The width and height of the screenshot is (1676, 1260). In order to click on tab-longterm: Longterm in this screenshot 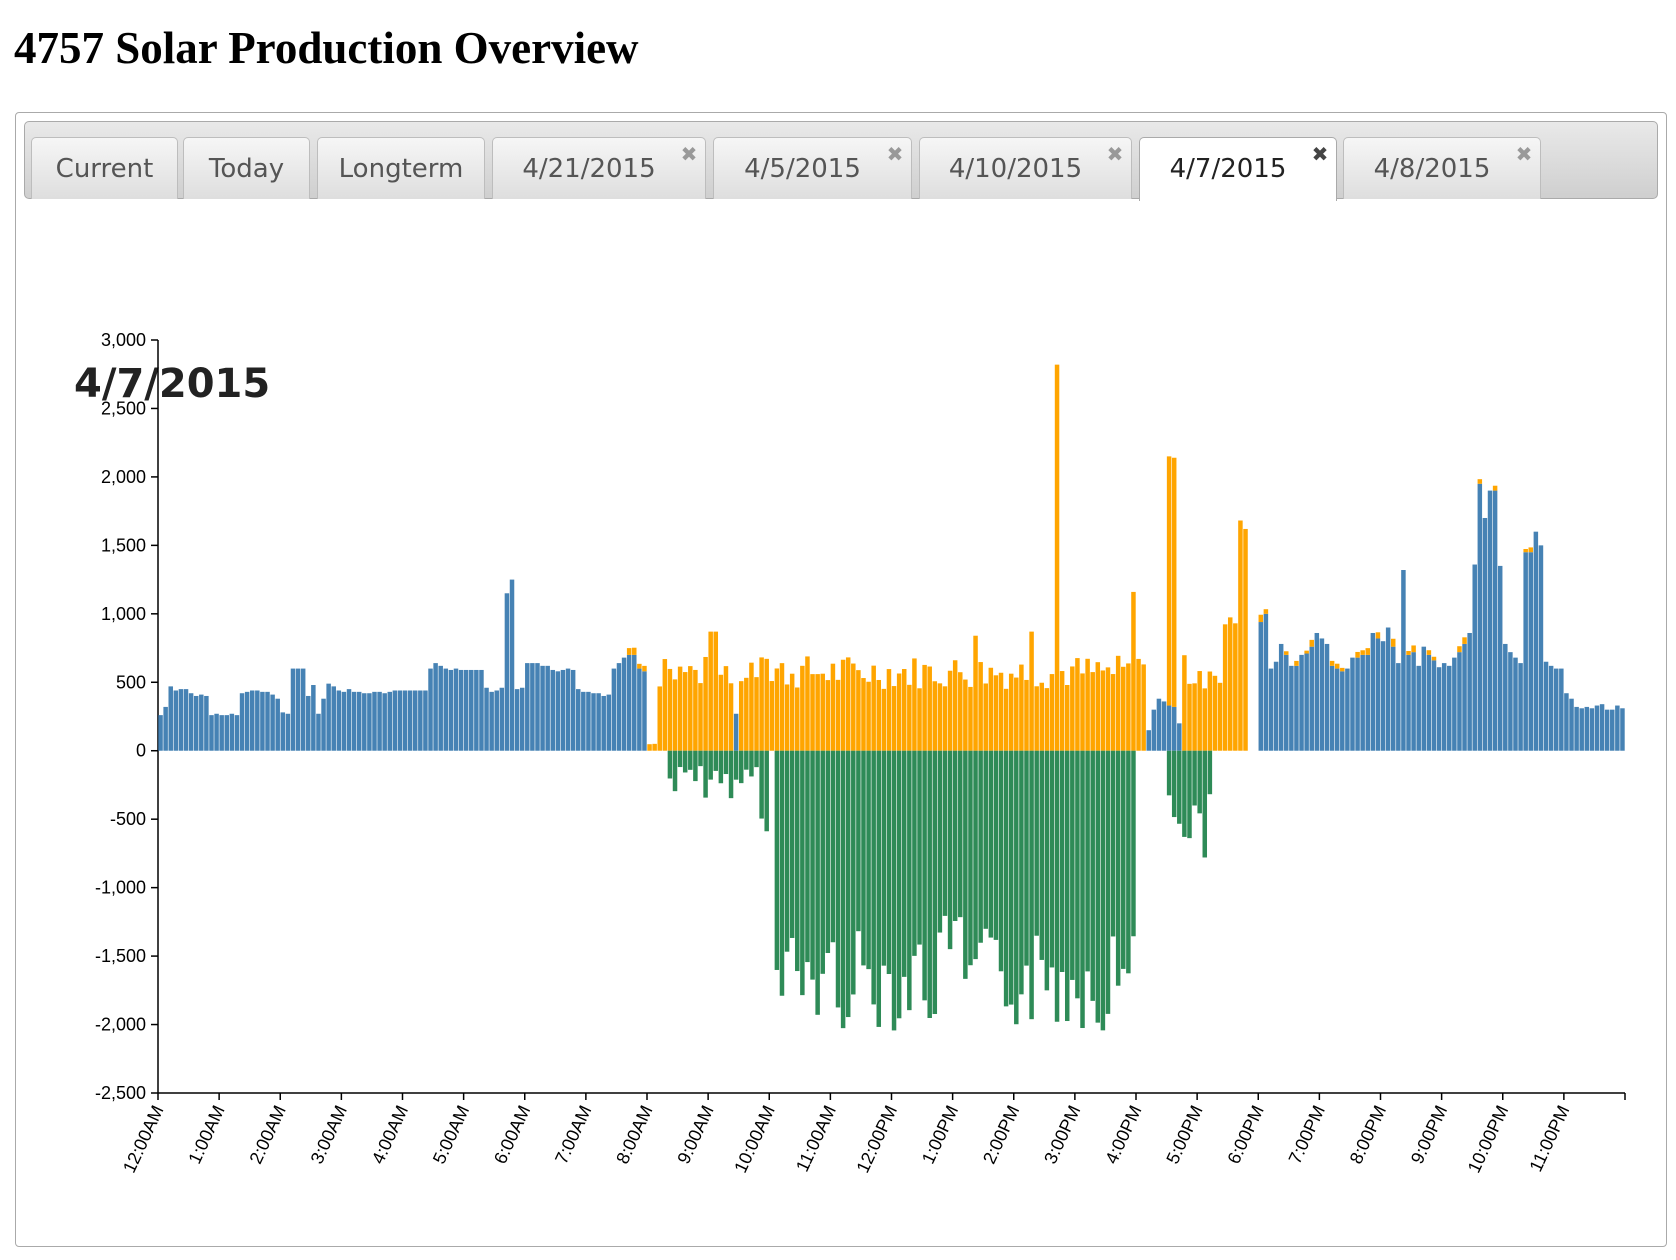, I will do `click(401, 168)`.